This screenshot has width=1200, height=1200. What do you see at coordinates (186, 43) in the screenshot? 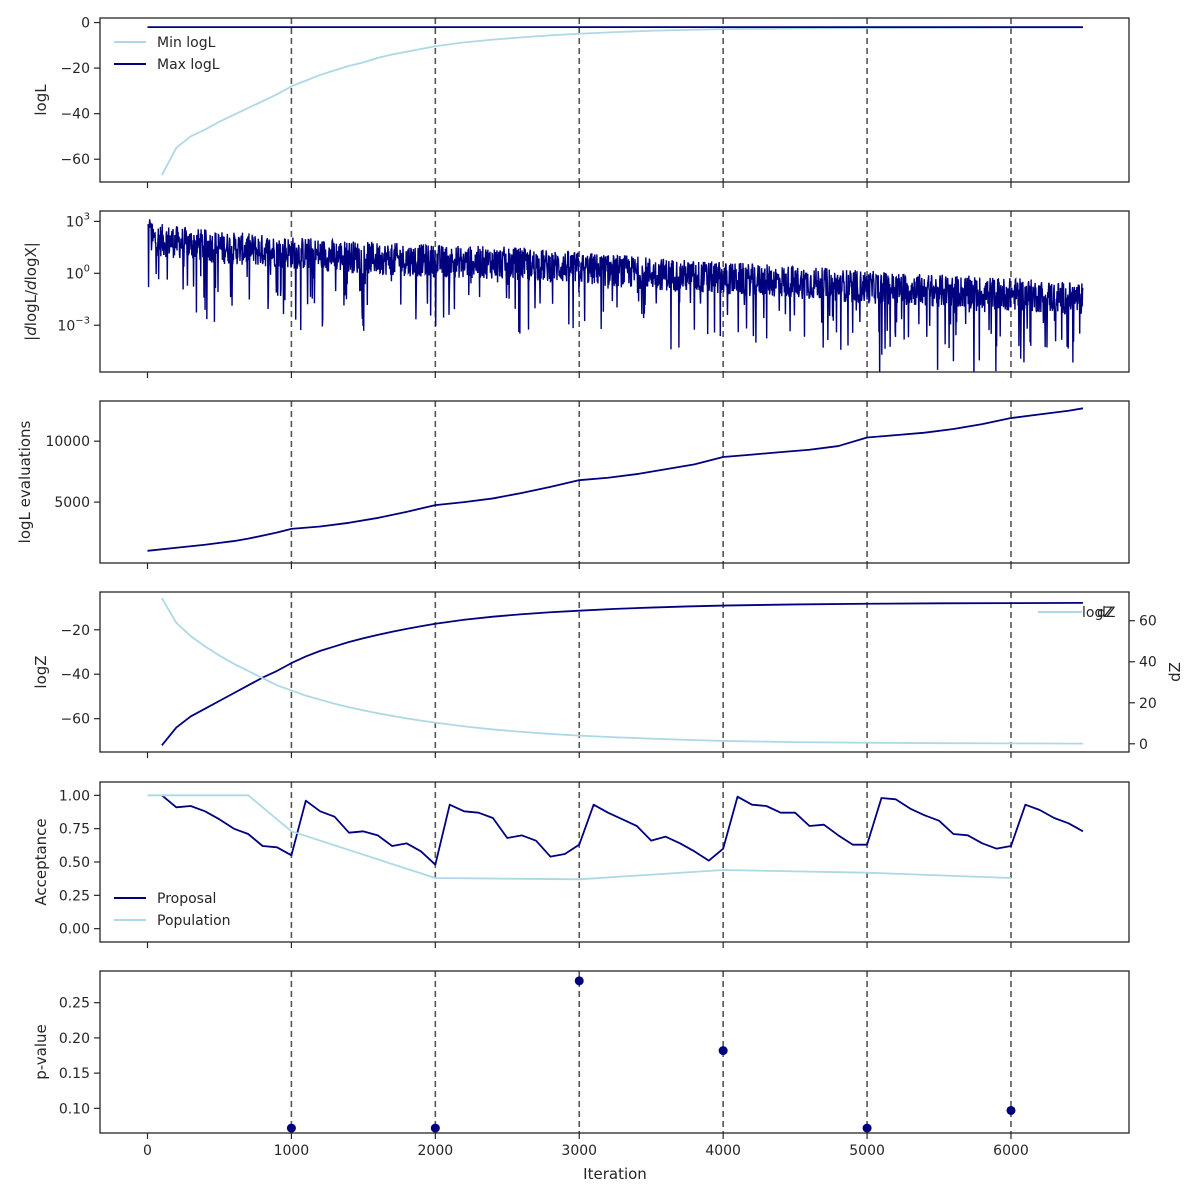
I see `legend-label: Min logL` at bounding box center [186, 43].